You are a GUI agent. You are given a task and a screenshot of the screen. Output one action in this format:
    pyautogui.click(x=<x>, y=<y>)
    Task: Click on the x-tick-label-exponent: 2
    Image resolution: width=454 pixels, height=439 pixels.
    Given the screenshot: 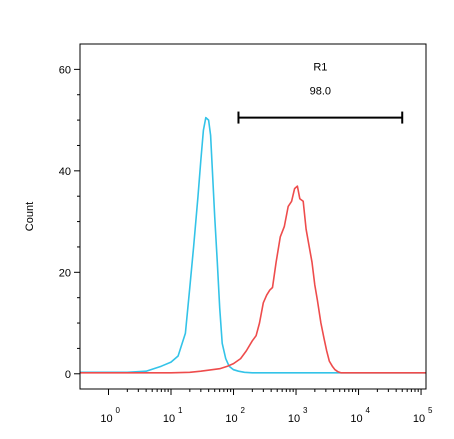 What is the action you would take?
    pyautogui.click(x=243, y=410)
    